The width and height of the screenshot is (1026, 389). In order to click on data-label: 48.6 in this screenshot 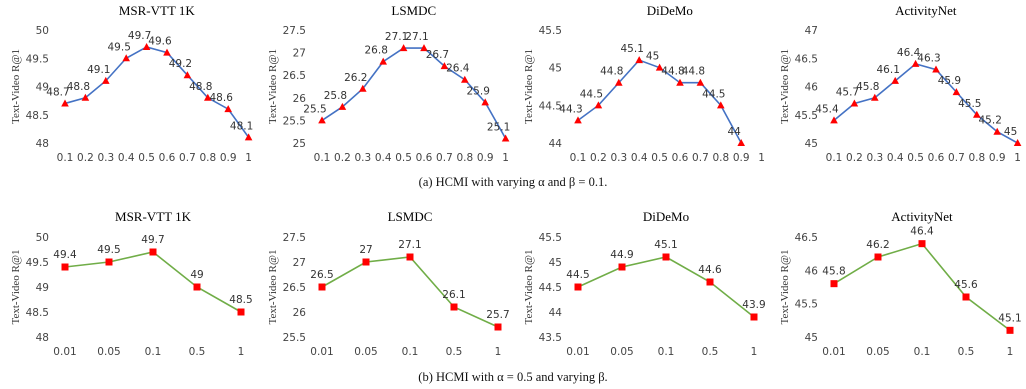, I will do `click(222, 98)`.